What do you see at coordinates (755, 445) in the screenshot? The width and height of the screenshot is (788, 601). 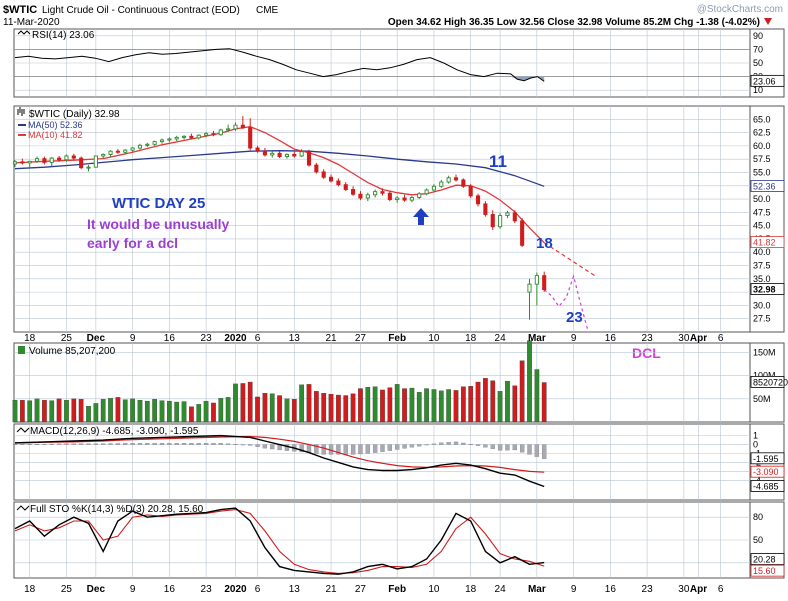 I see `macd-tick-label: 0` at bounding box center [755, 445].